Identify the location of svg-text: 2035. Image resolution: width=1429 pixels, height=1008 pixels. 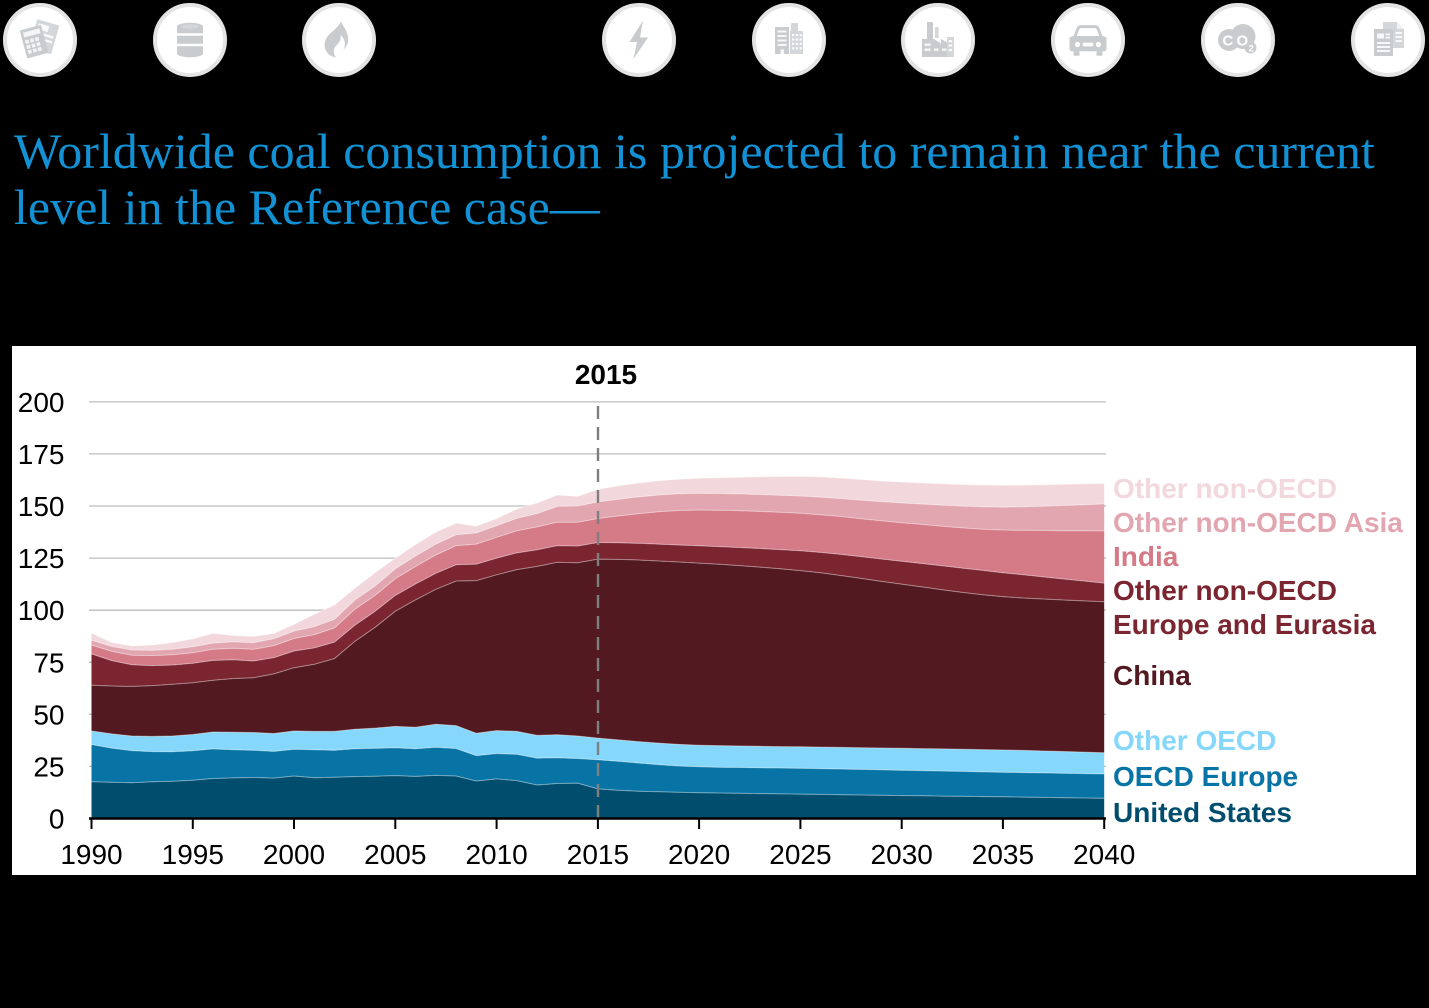
(1003, 854).